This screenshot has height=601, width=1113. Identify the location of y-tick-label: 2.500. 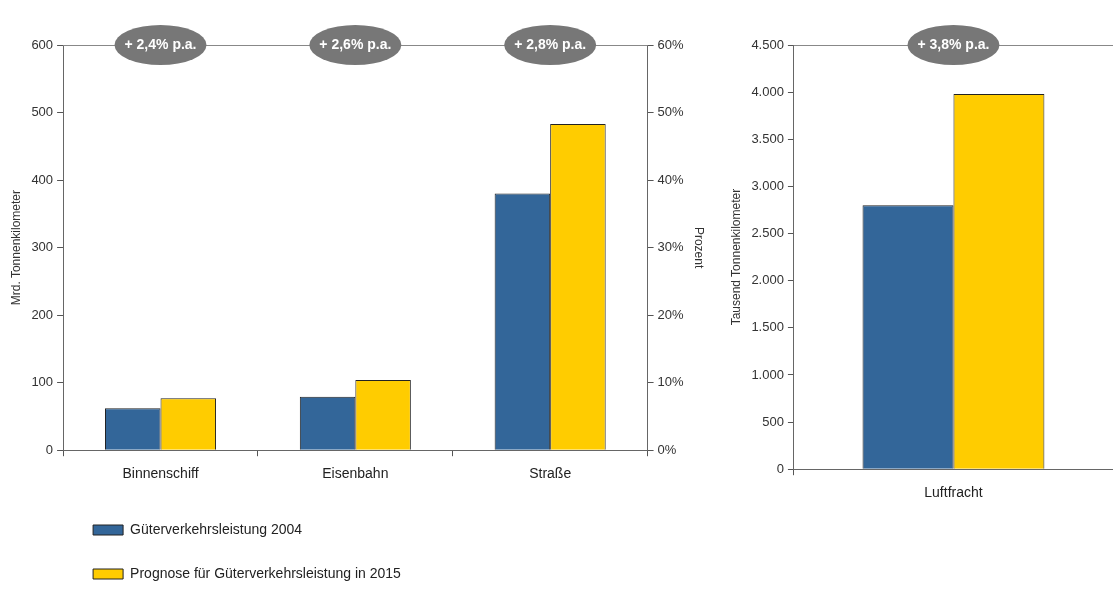
(767, 233).